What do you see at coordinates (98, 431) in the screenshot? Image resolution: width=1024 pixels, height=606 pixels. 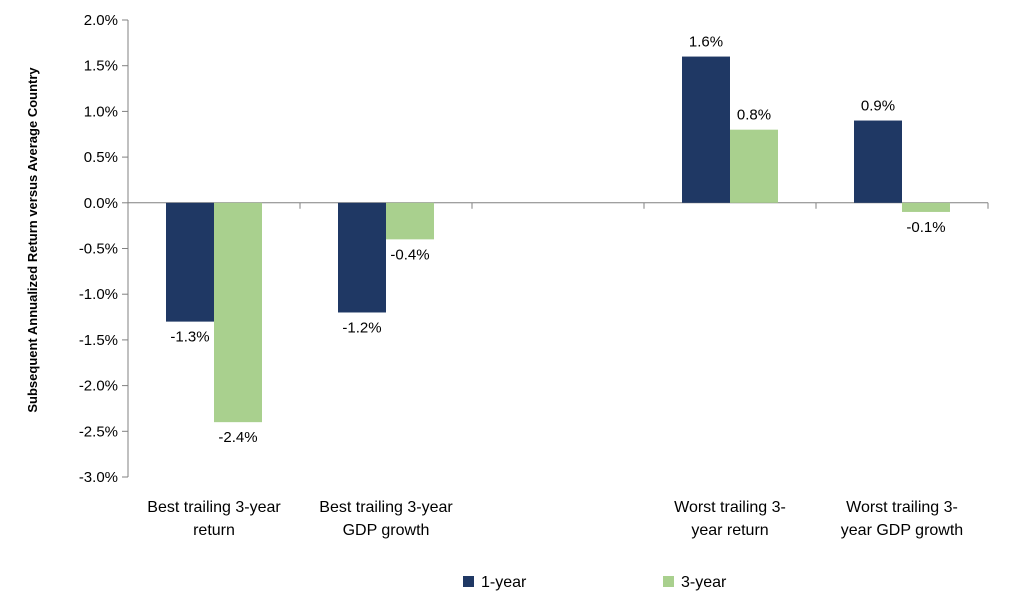 I see `y-tick-label: -2.5%` at bounding box center [98, 431].